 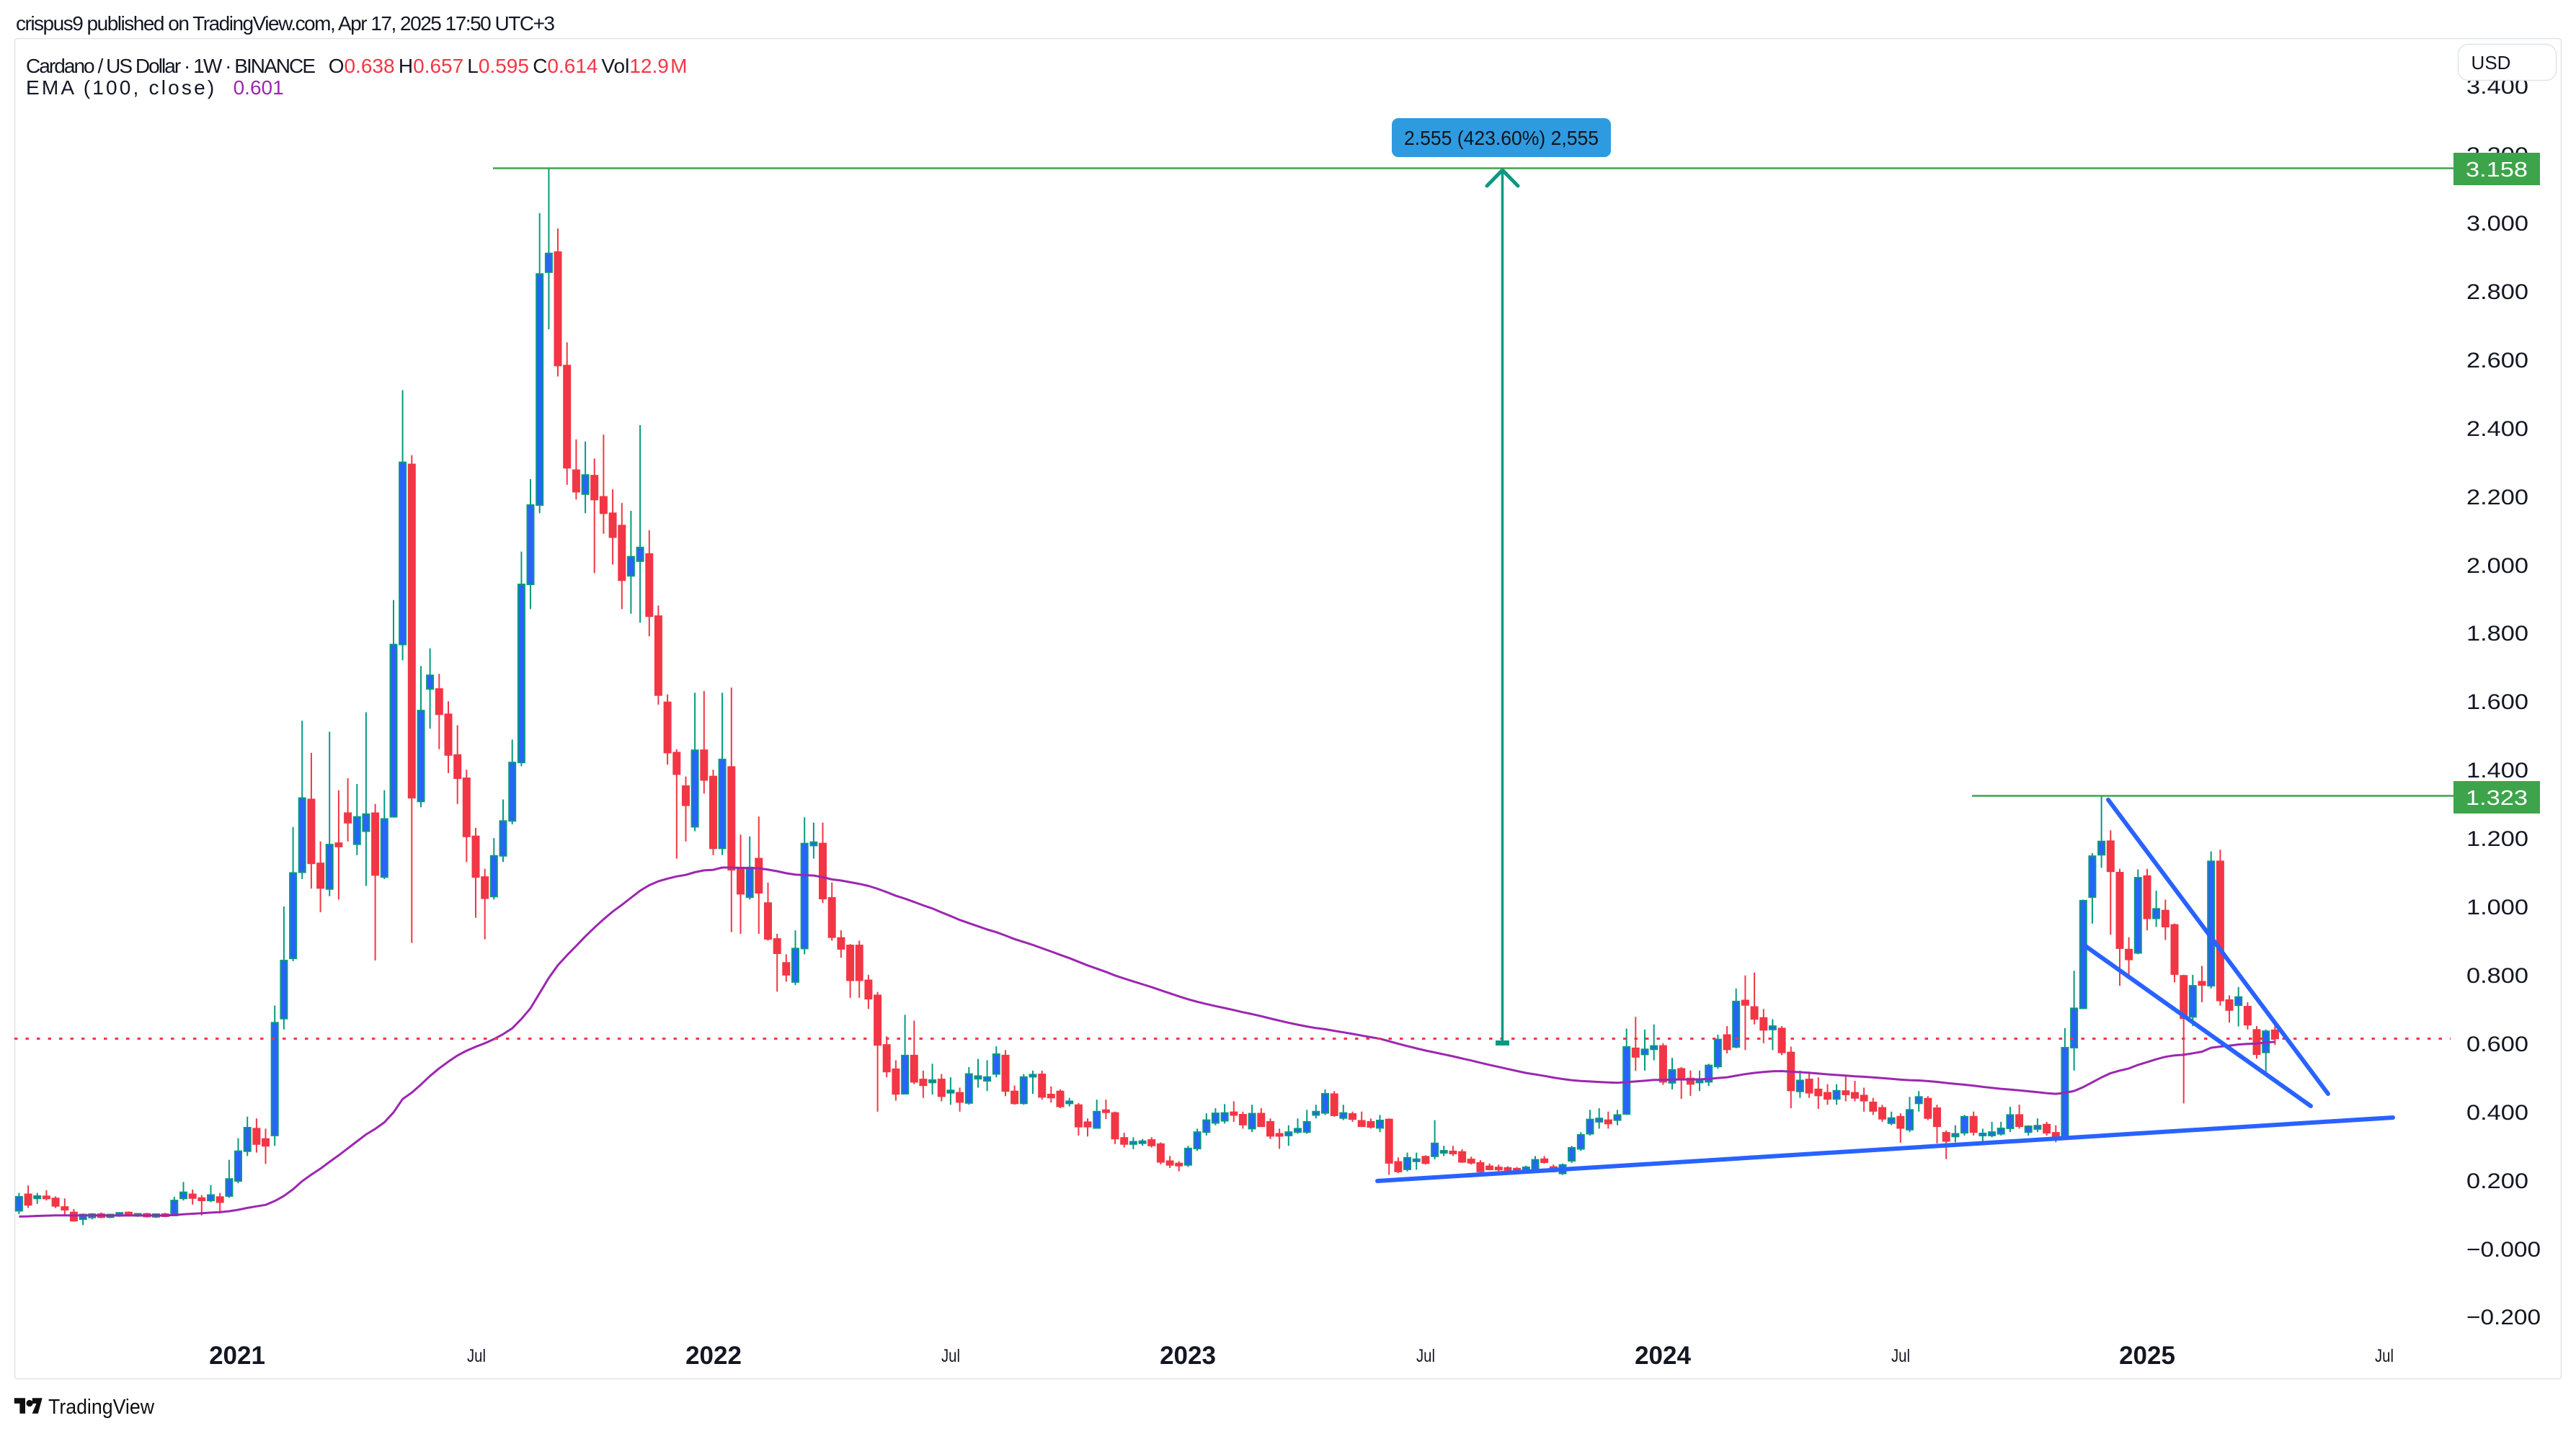 I want to click on svg-text: 1.000, so click(x=2497, y=908).